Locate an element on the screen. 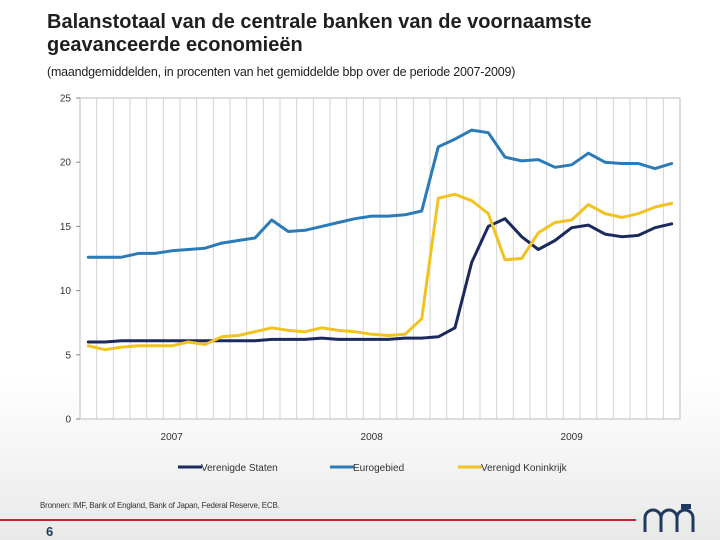 The width and height of the screenshot is (720, 540). y-tick-label: 5 is located at coordinates (68, 355).